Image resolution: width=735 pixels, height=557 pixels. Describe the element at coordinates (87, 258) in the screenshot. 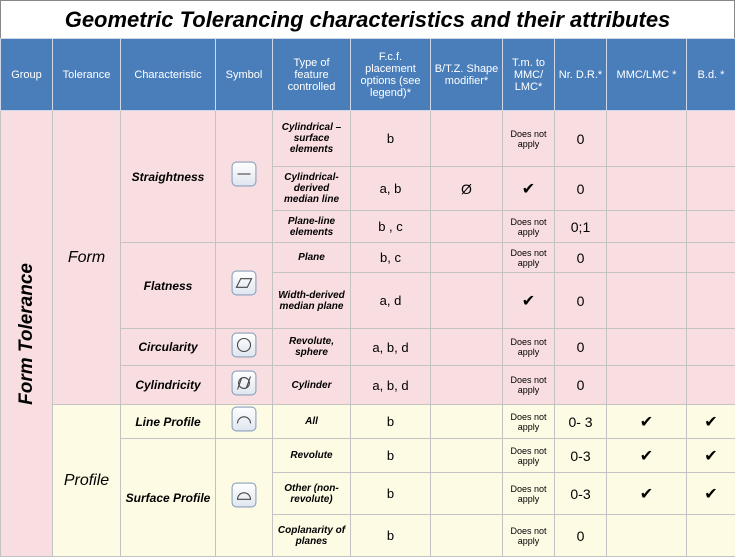

I see `tolerance-cell: Form` at that location.